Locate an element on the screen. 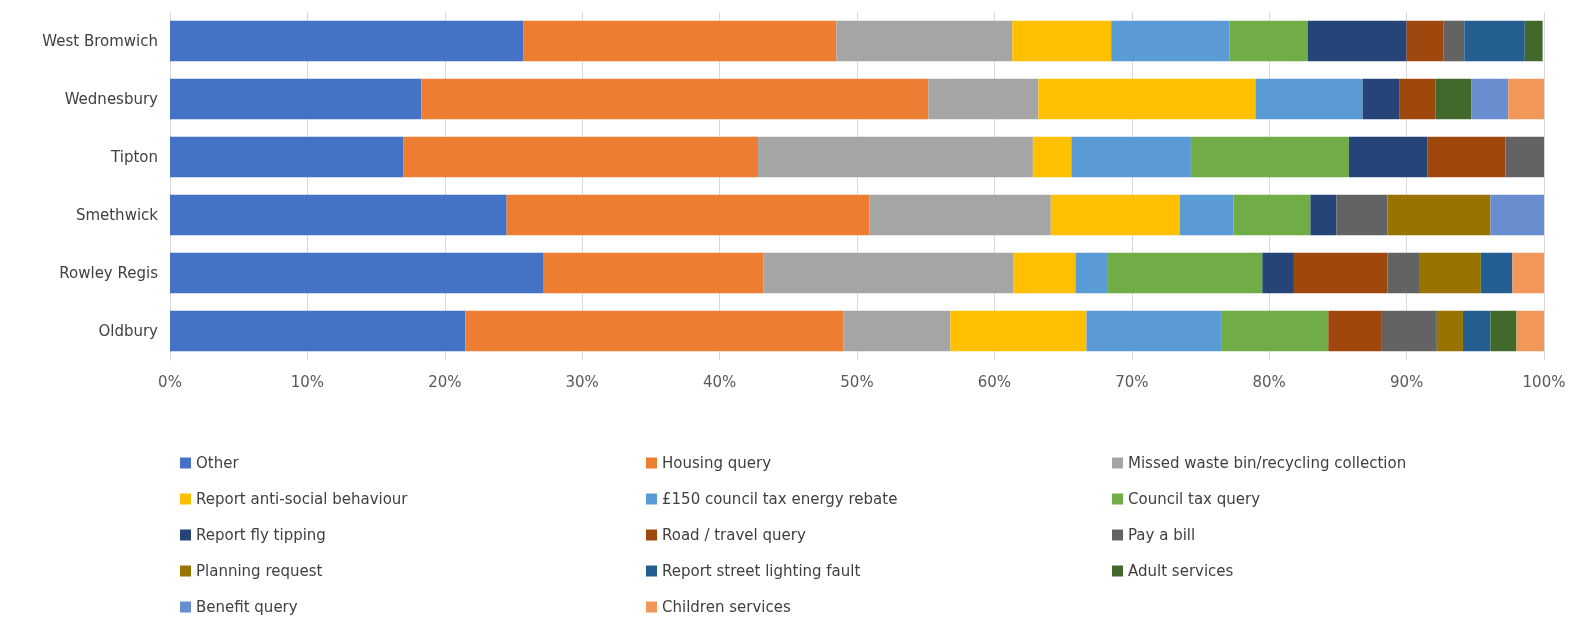  x-tick-label: 60% is located at coordinates (994, 381).